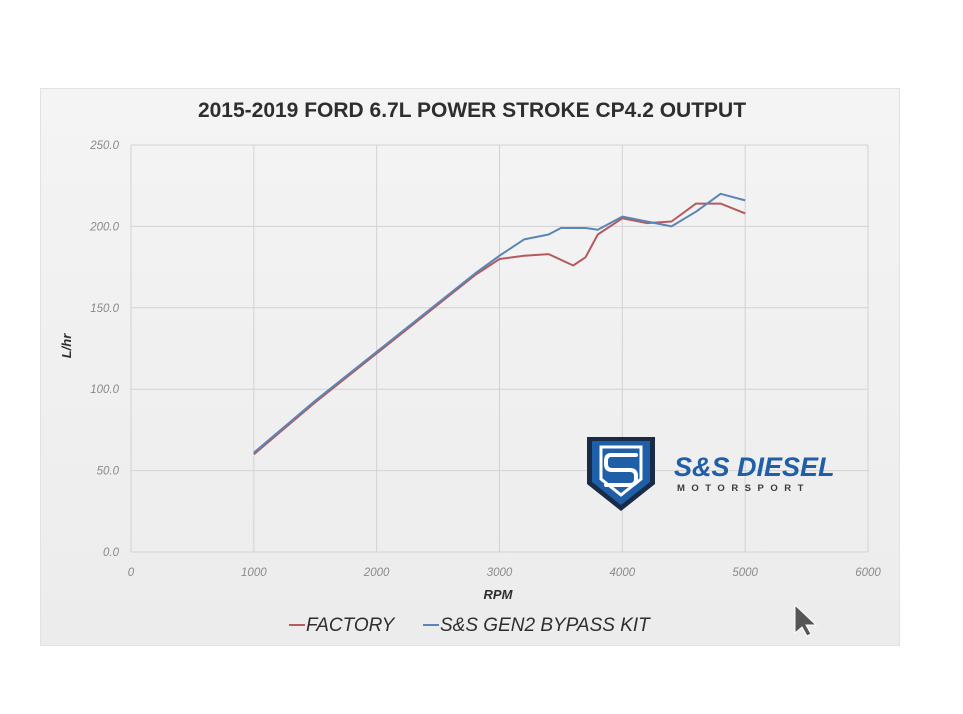 This screenshot has width=963, height=714. Describe the element at coordinates (104, 146) in the screenshot. I see `y-tick-label: 250.0` at that location.